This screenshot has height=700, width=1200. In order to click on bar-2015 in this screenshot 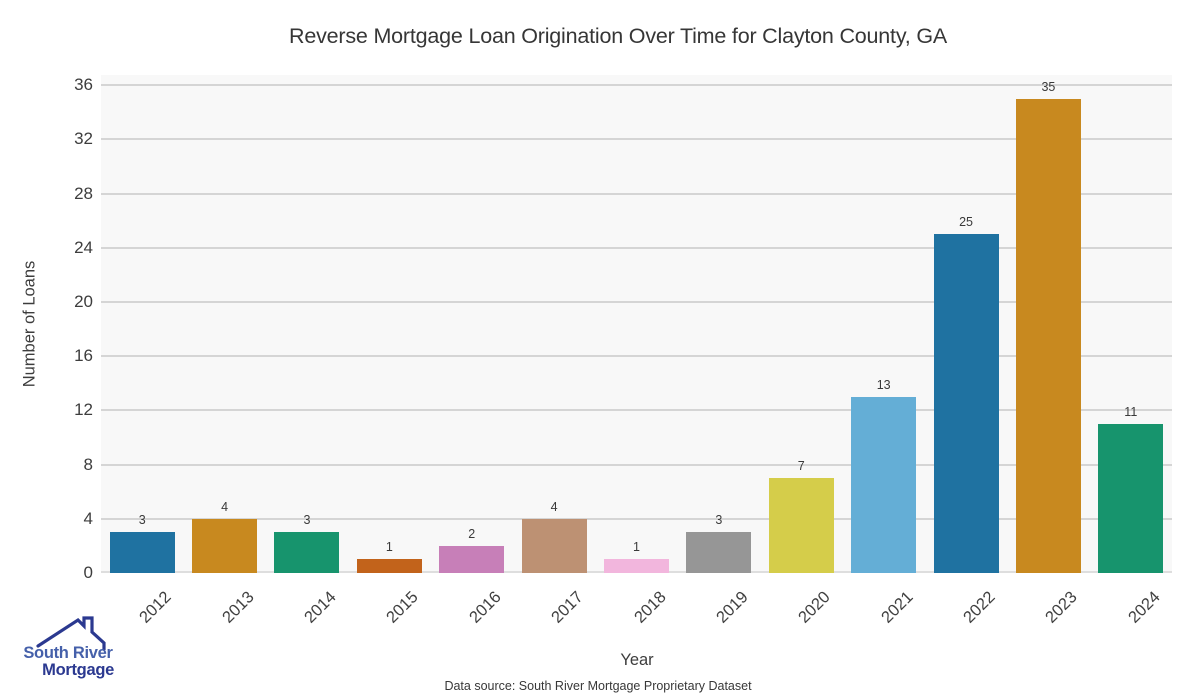, I will do `click(389, 566)`.